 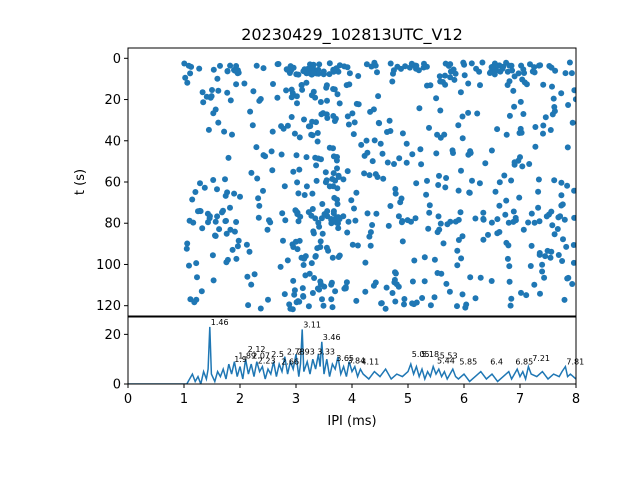 What do you see at coordinates (240, 399) in the screenshot?
I see `ipi-x-tick-label: 2` at bounding box center [240, 399].